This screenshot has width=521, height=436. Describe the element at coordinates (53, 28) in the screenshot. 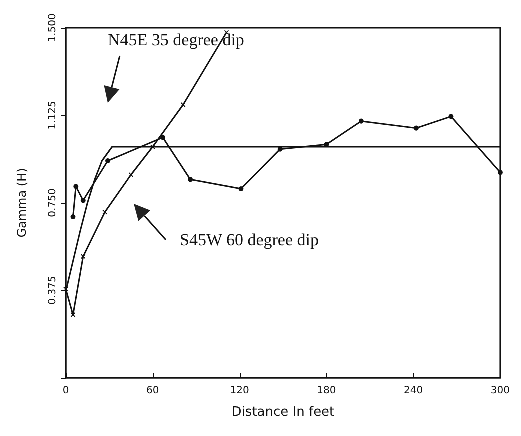

I see `y-tick-label: 1.500` at that location.